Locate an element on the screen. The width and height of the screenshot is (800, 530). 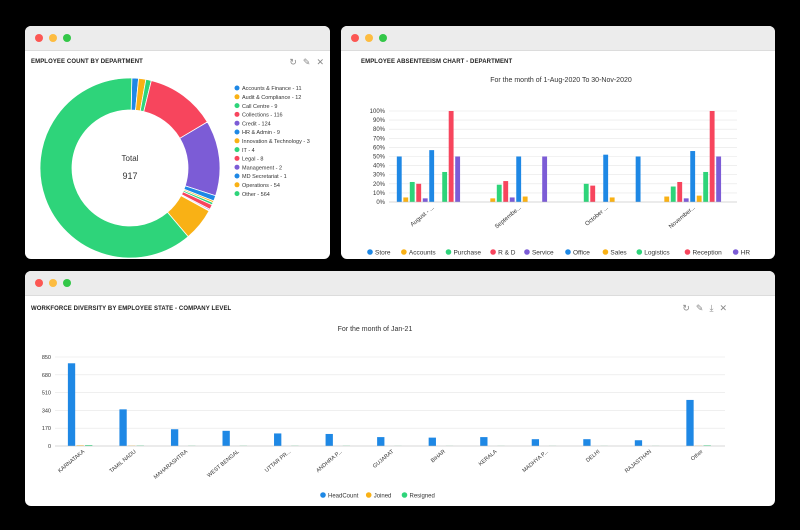
legend-item: Operations - 54 is located at coordinates (261, 186).